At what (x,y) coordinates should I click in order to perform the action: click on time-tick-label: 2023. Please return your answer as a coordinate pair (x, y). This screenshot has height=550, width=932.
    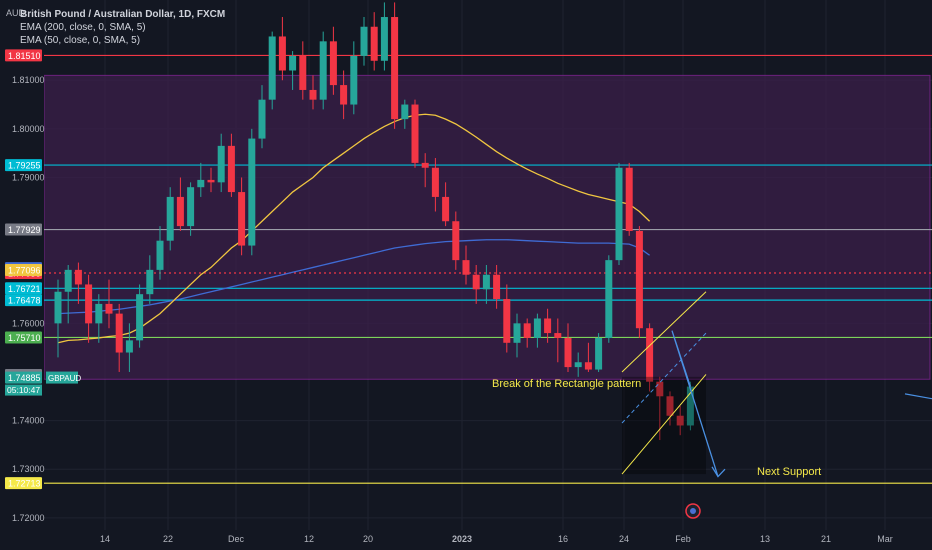
    Looking at the image, I should click on (462, 539).